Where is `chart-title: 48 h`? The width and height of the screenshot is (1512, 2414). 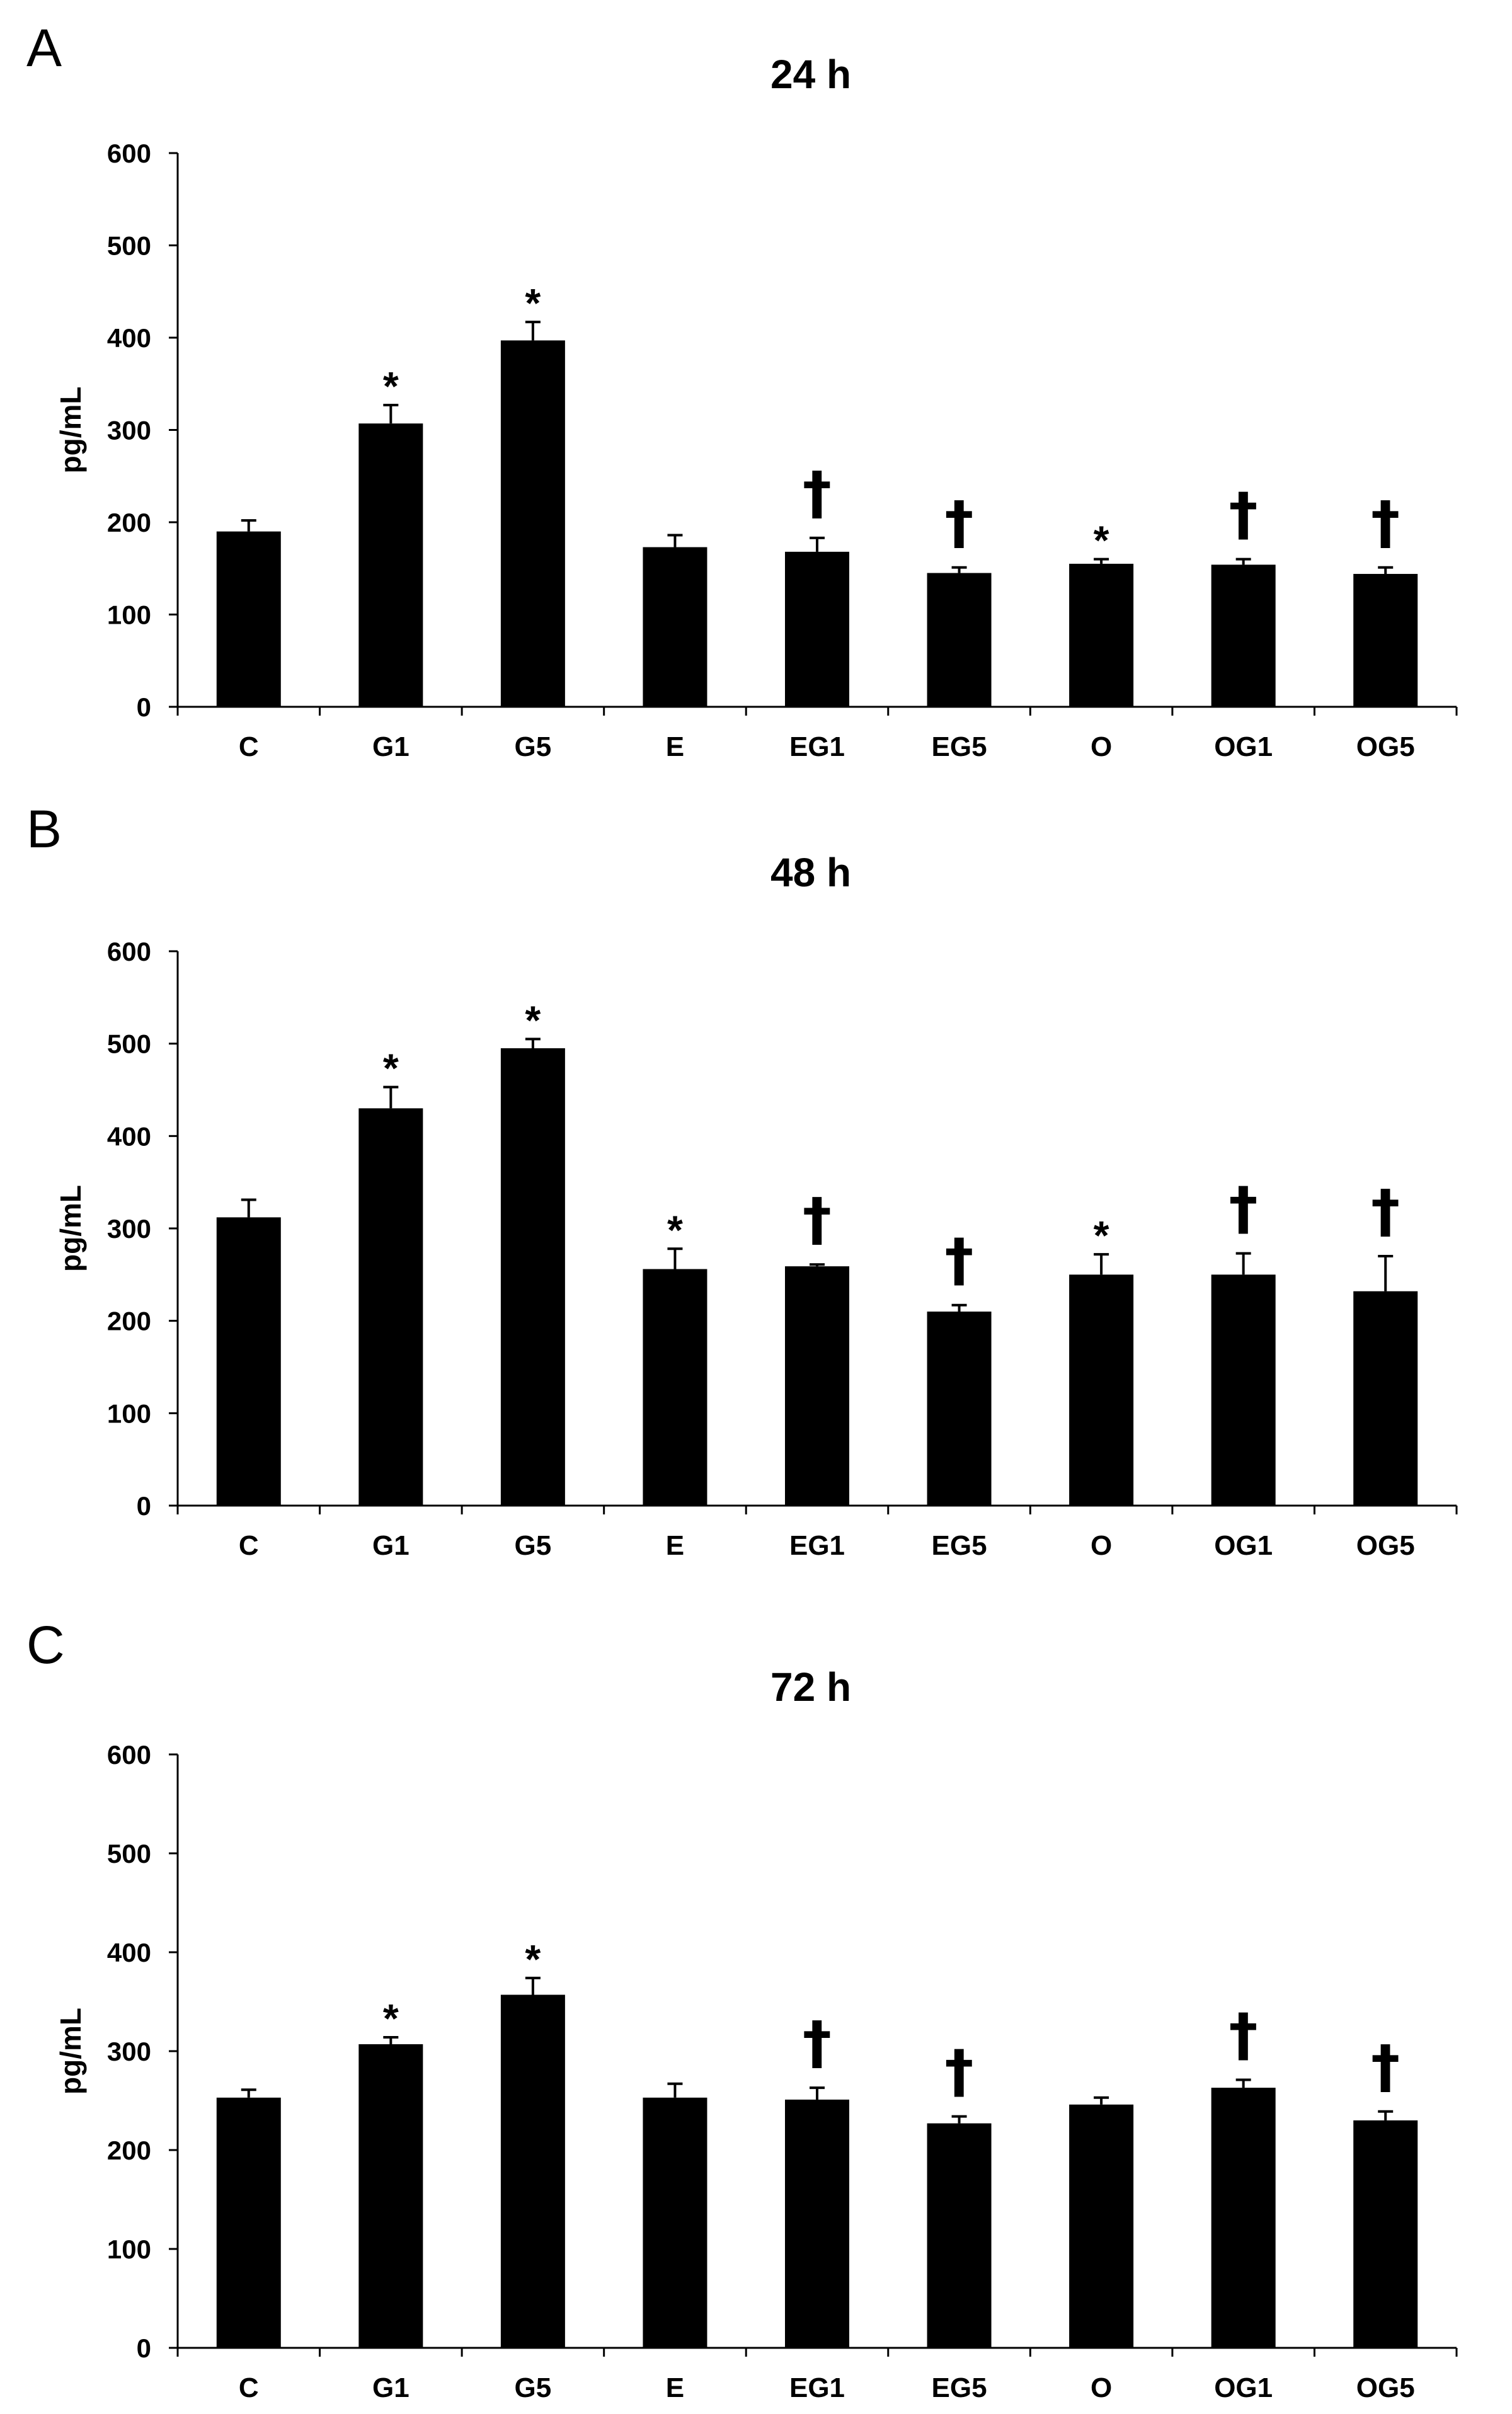 chart-title: 48 h is located at coordinates (810, 872).